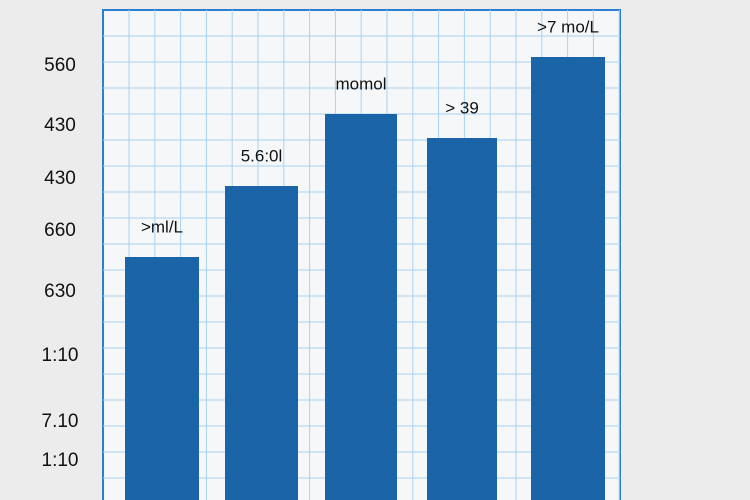 The image size is (750, 500). What do you see at coordinates (60, 230) in the screenshot?
I see `y-tick-label: 660` at bounding box center [60, 230].